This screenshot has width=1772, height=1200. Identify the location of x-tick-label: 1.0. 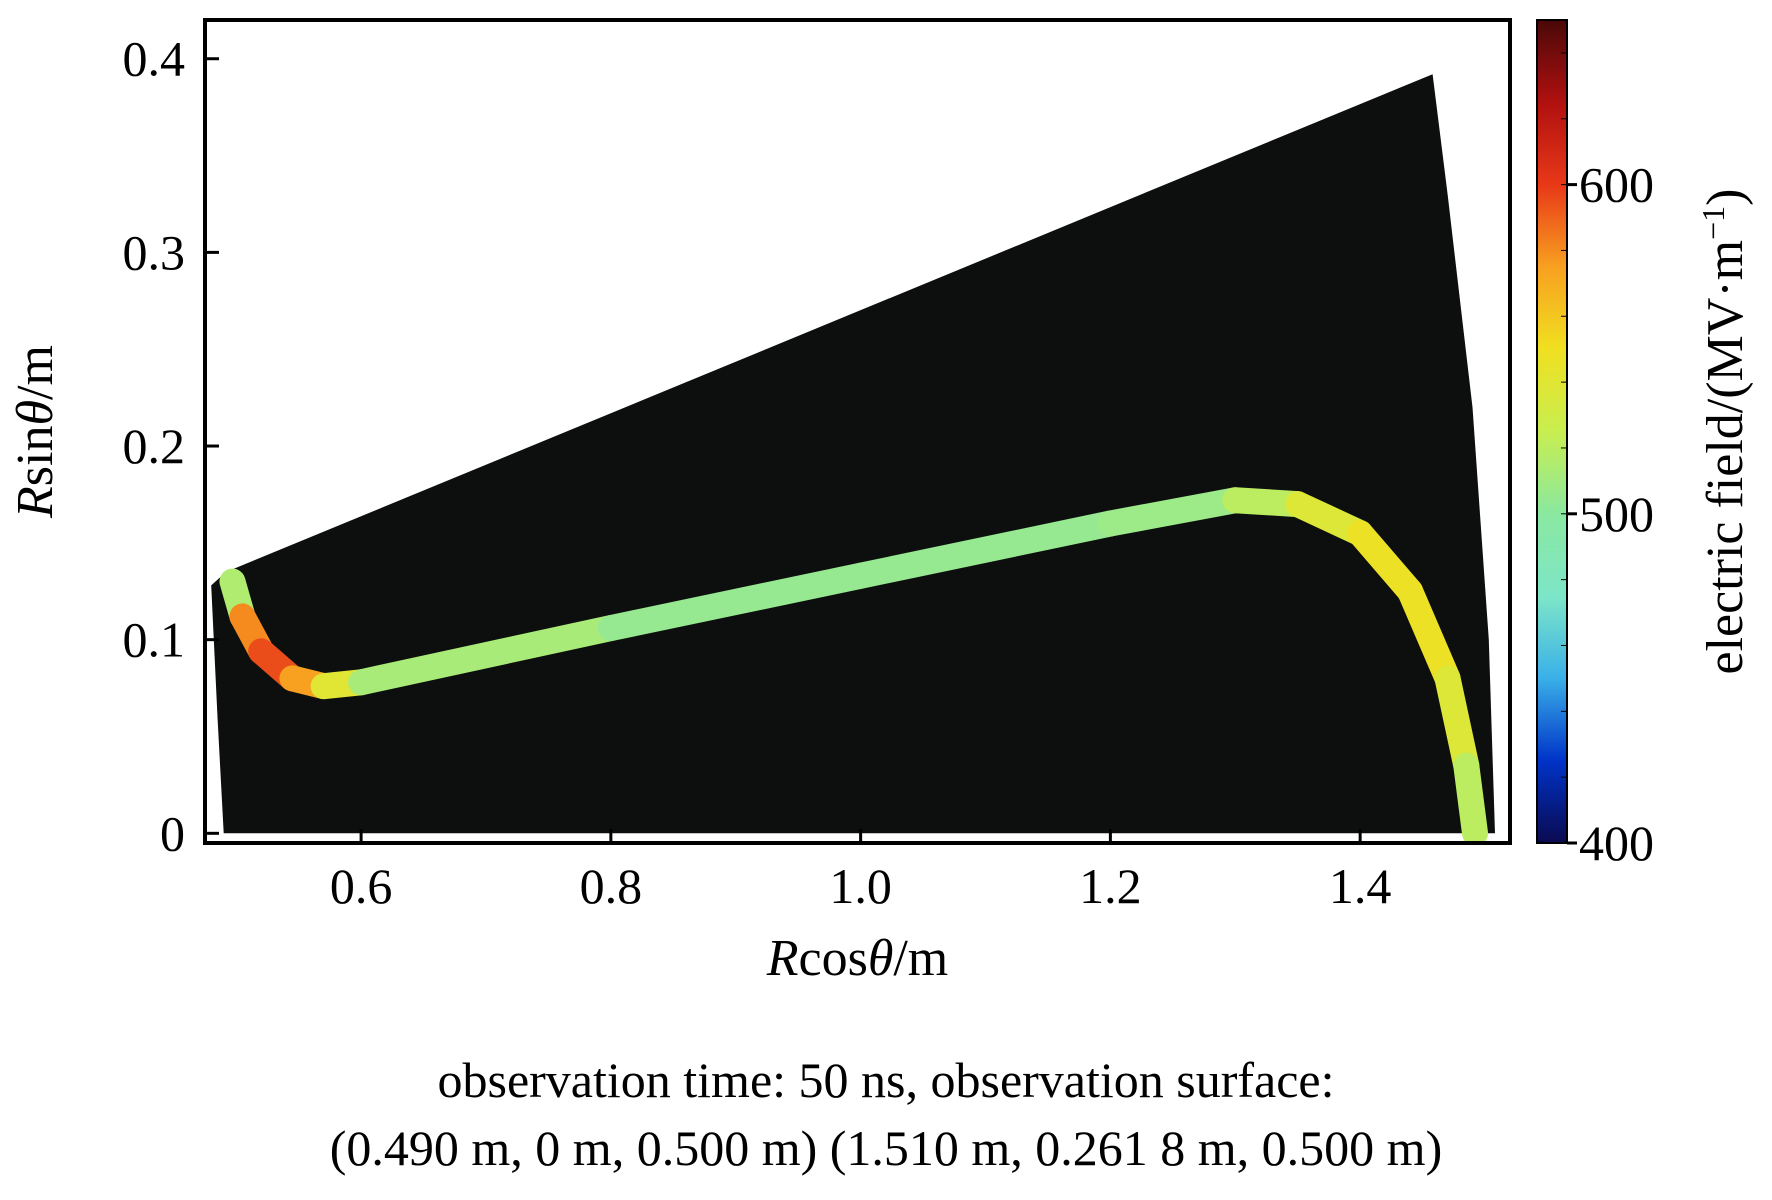
(860, 886).